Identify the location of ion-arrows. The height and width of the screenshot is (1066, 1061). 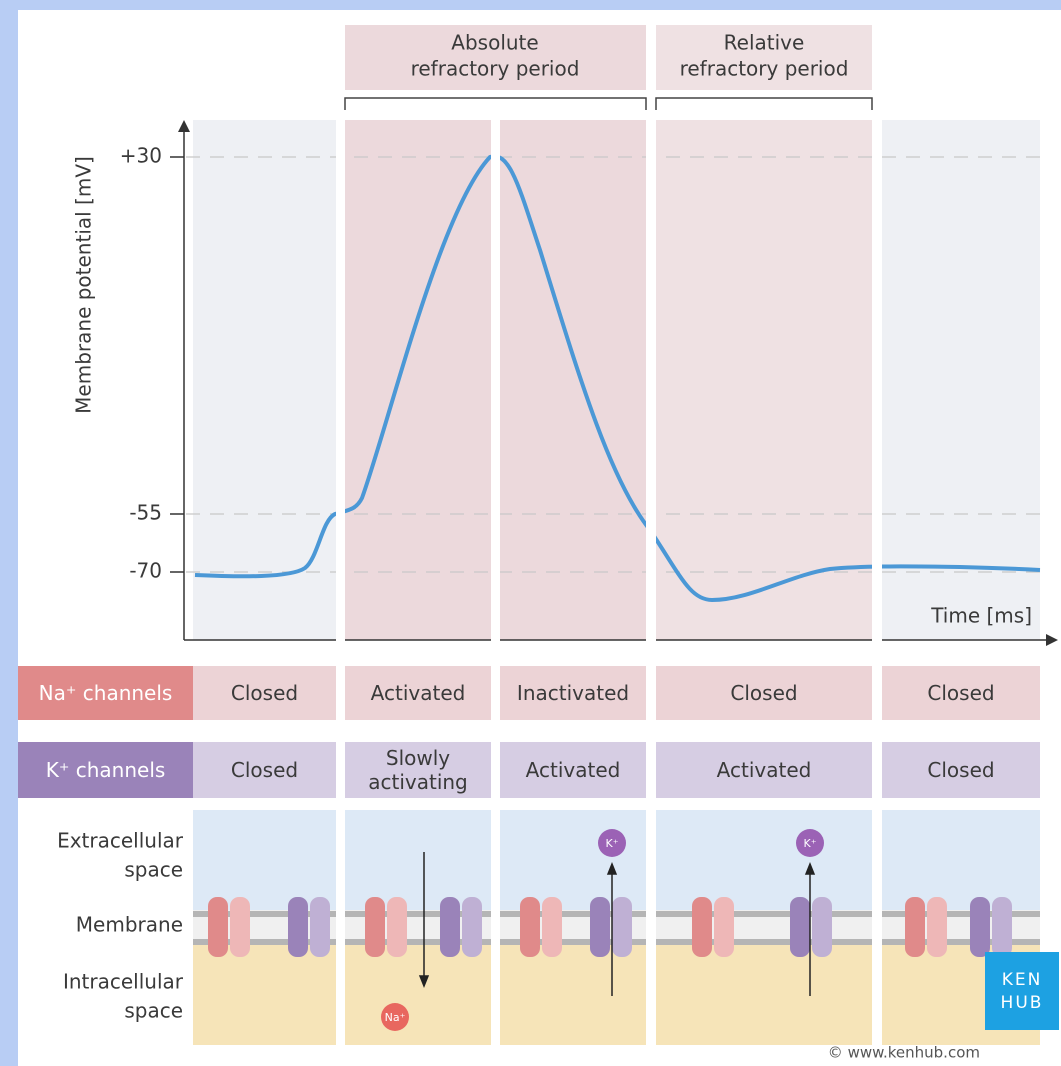
(617, 924).